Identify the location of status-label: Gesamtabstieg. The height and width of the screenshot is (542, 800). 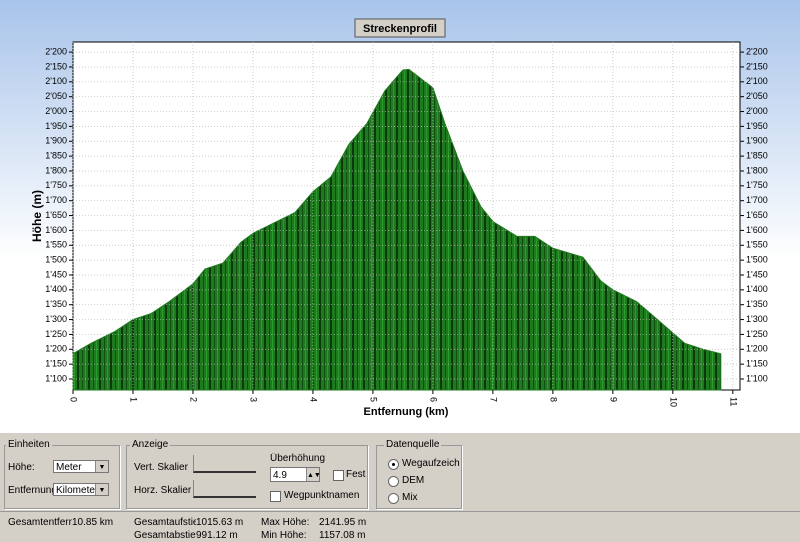
(165, 535).